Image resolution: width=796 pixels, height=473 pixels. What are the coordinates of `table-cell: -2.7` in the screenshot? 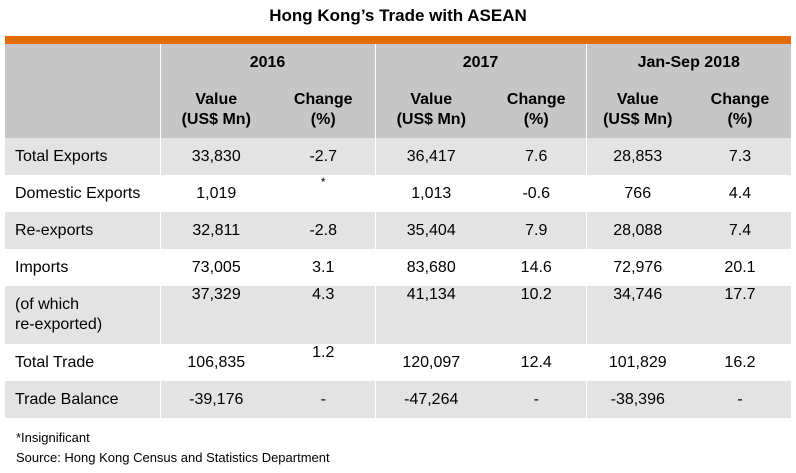 It's located at (323, 156).